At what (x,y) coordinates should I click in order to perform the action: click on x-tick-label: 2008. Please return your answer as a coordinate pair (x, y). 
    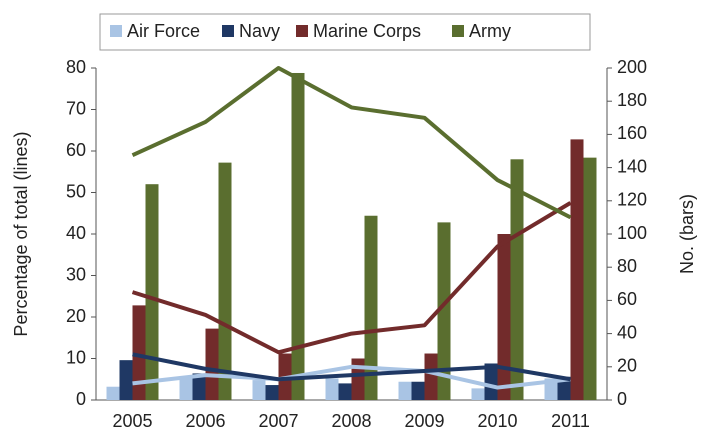
    Looking at the image, I should click on (351, 421).